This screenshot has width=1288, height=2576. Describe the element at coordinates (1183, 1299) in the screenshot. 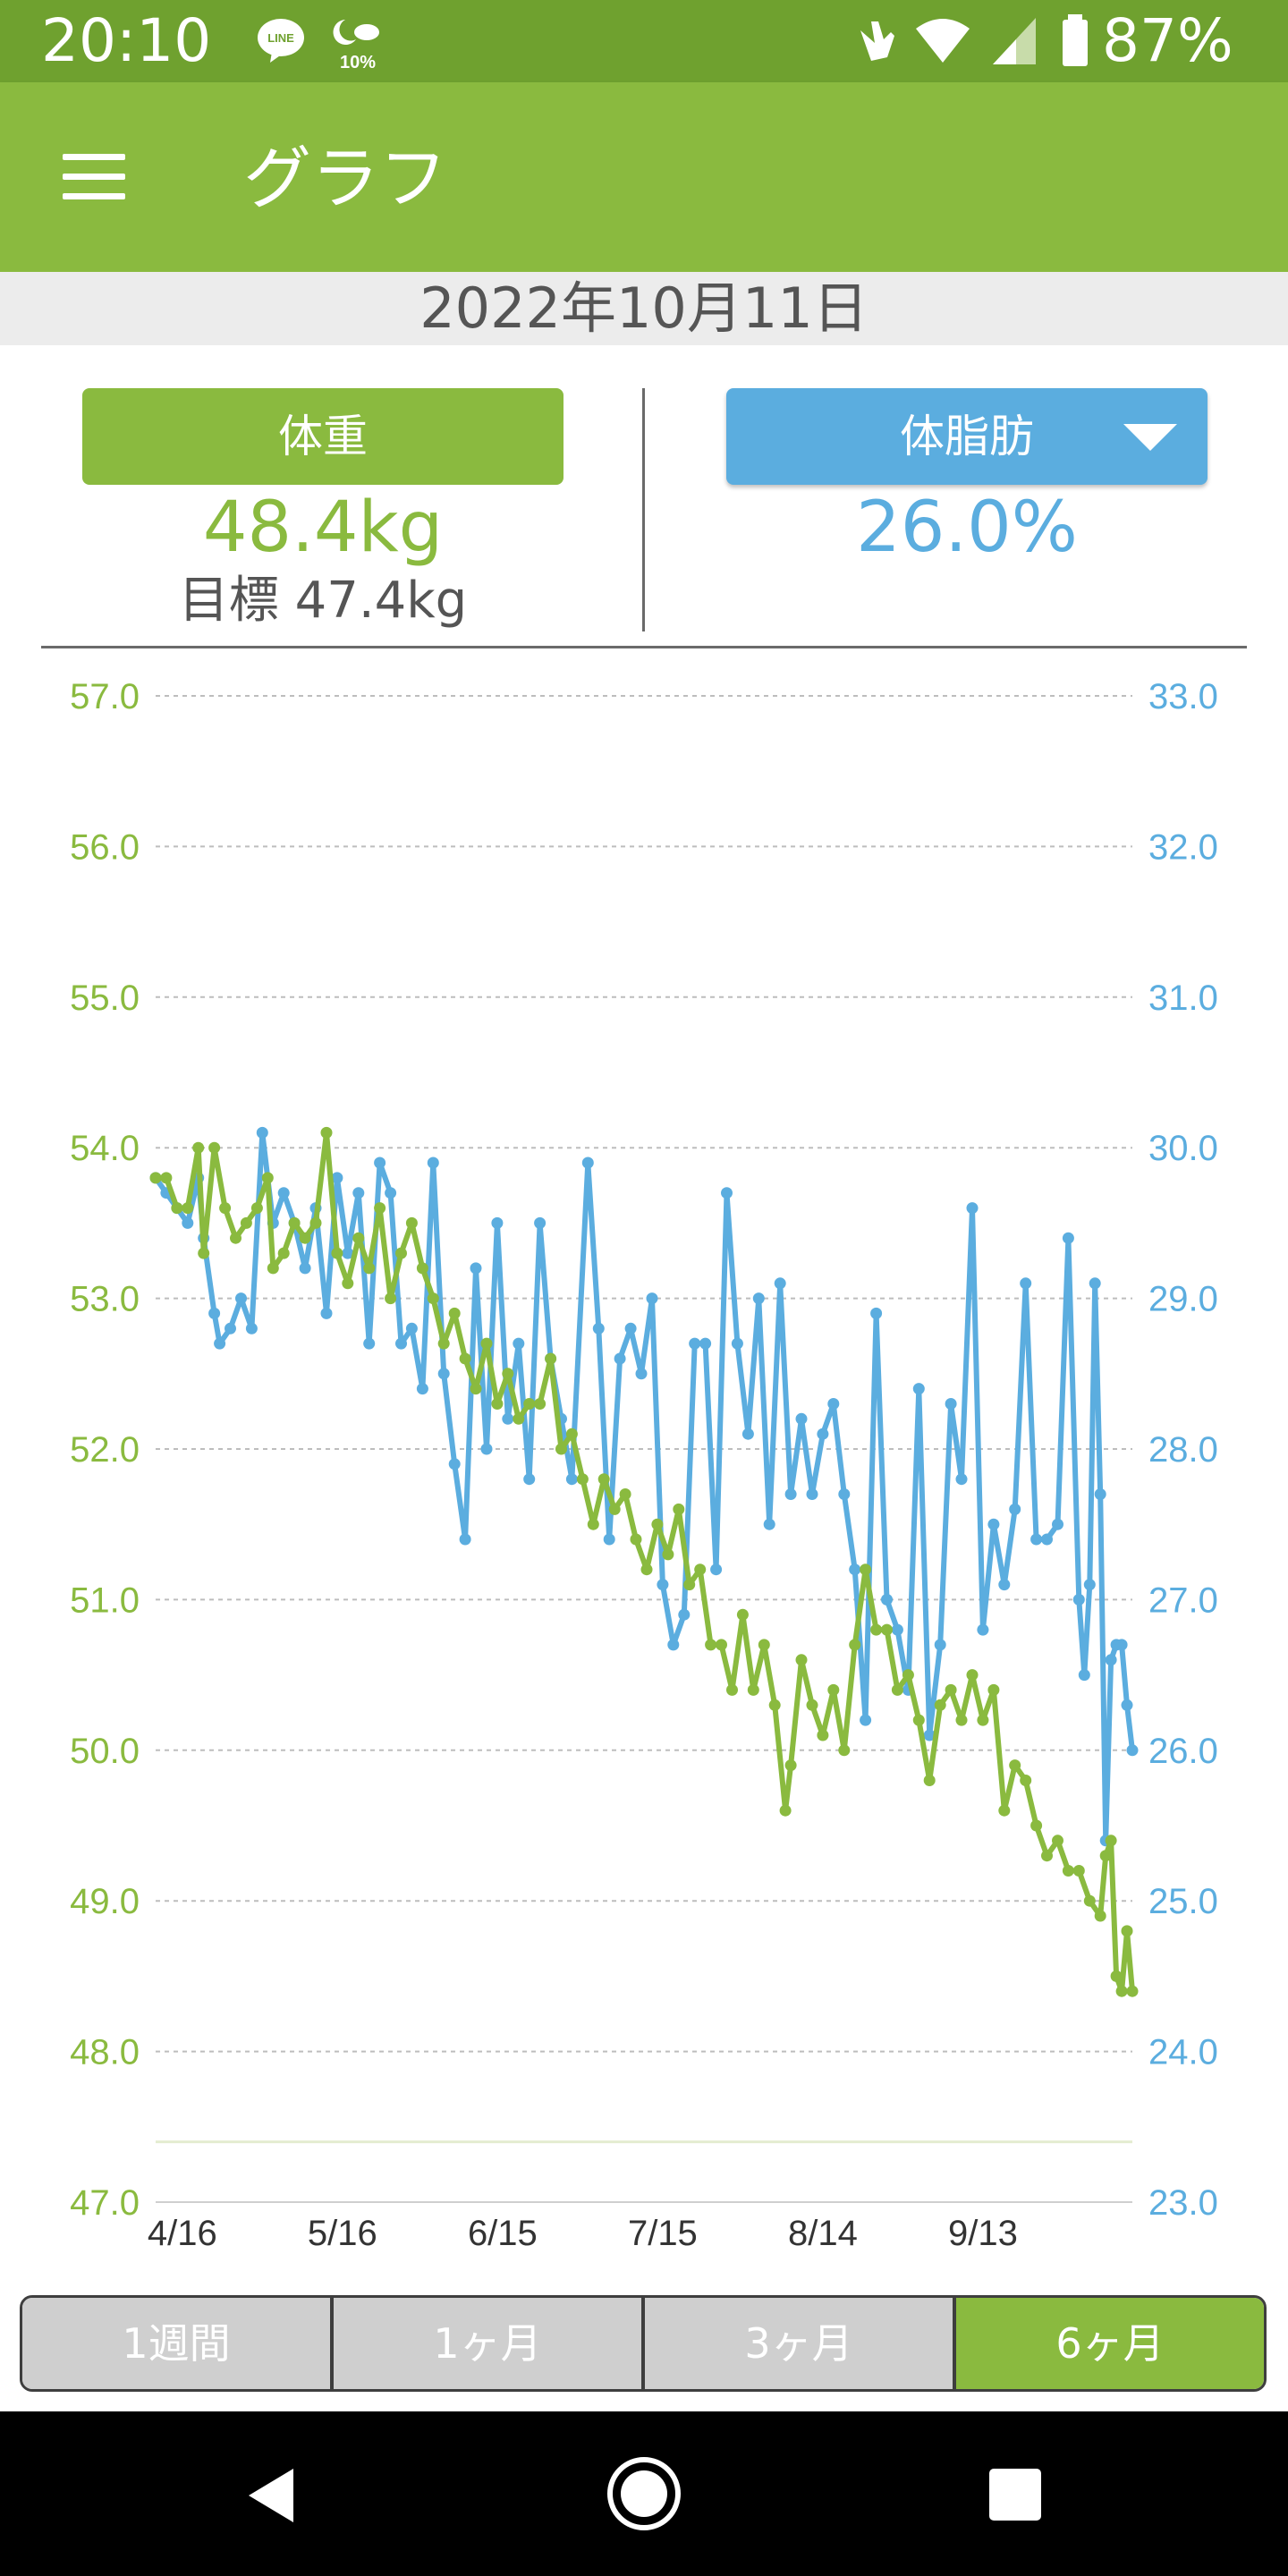

I see `y-right-tick-label: 29.0` at that location.